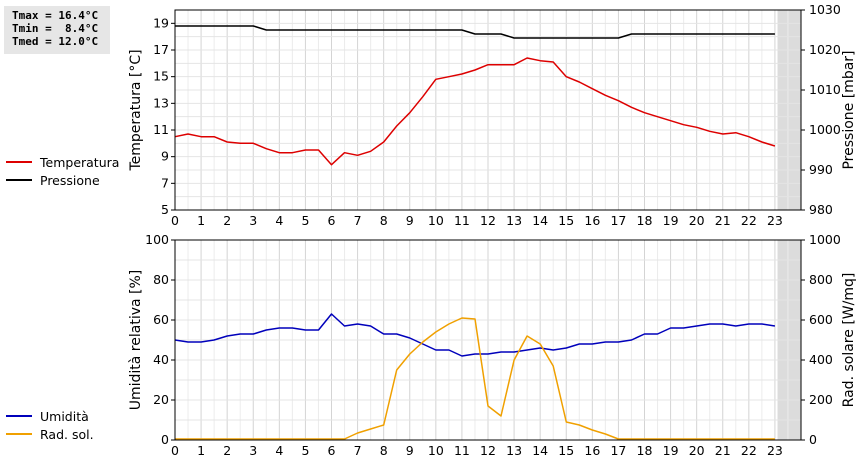 The image size is (860, 460). I want to click on stat-tmed: Tmed = 12.0°C, so click(55, 41).